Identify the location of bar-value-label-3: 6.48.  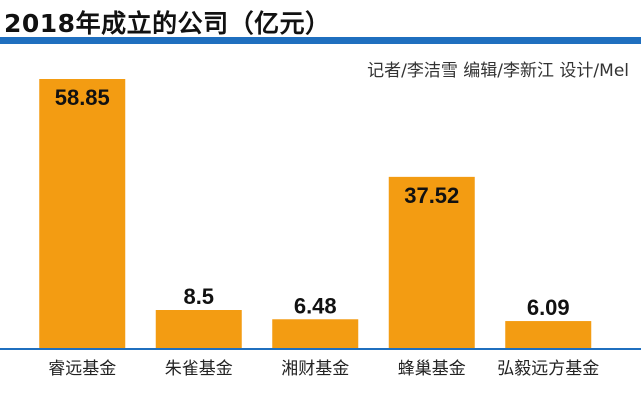
(315, 305).